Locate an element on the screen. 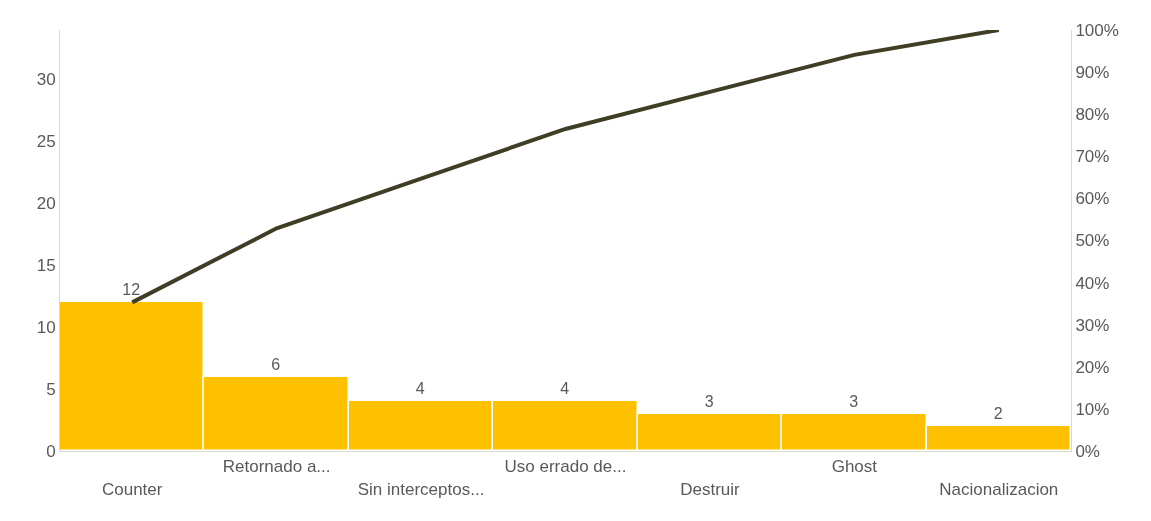  data-label: 12 is located at coordinates (131, 290).